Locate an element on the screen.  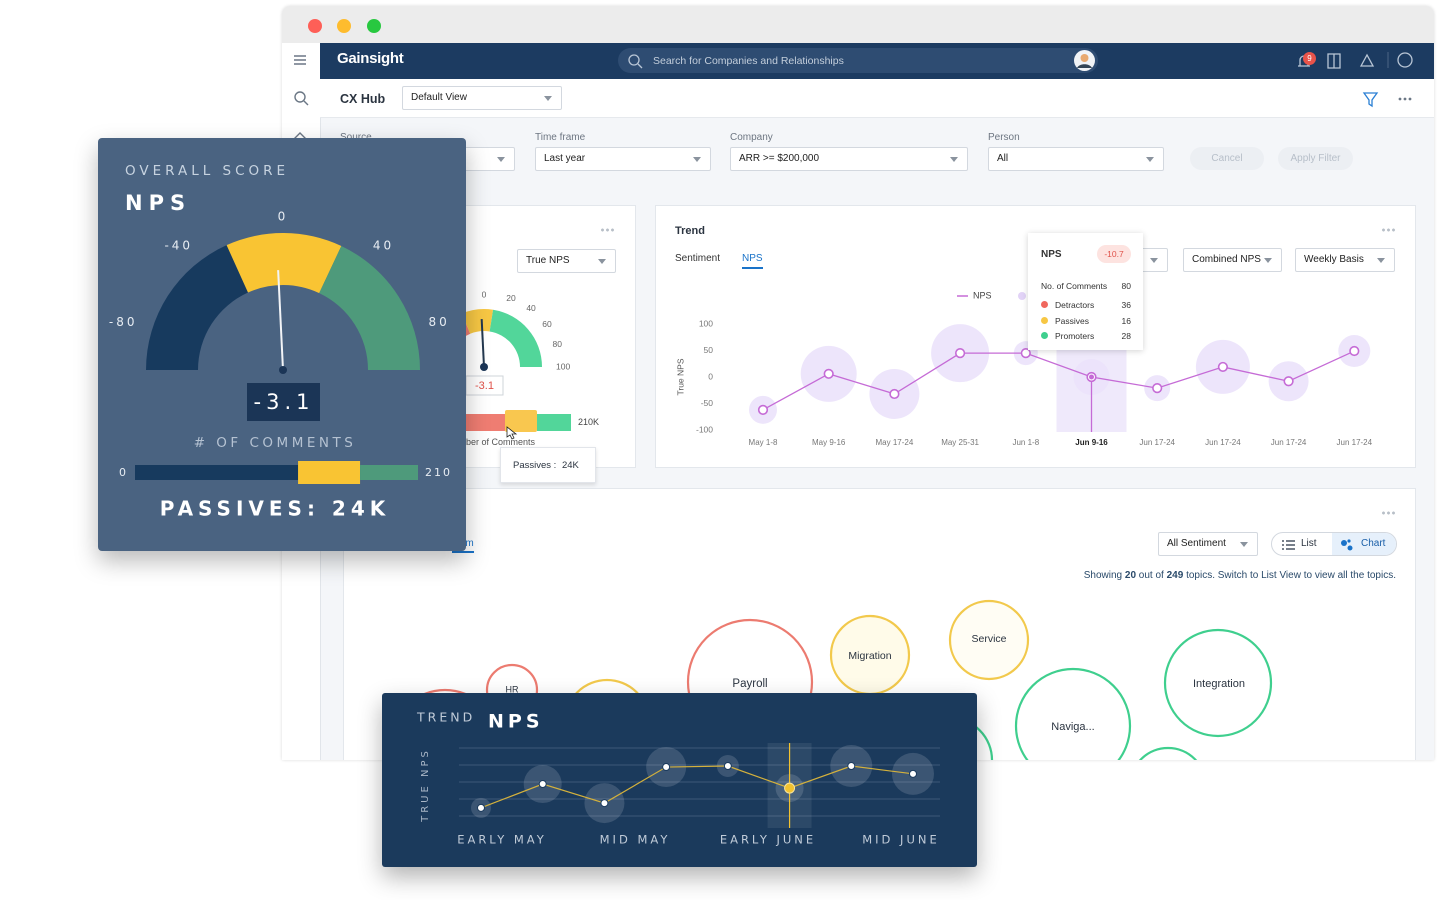
topic-label: Service is located at coordinates (988, 639).